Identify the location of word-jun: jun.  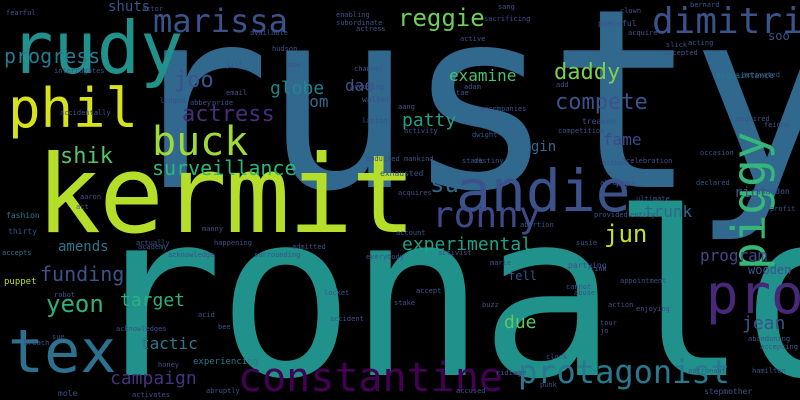
(626, 234).